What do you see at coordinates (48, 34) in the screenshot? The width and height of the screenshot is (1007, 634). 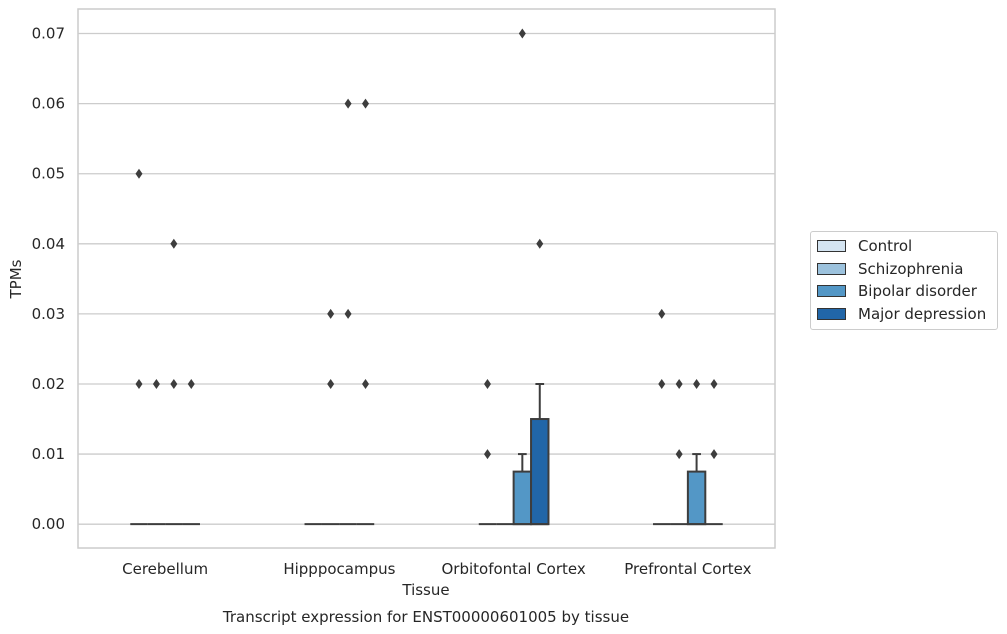 I see `y-tick-label: 0.07` at bounding box center [48, 34].